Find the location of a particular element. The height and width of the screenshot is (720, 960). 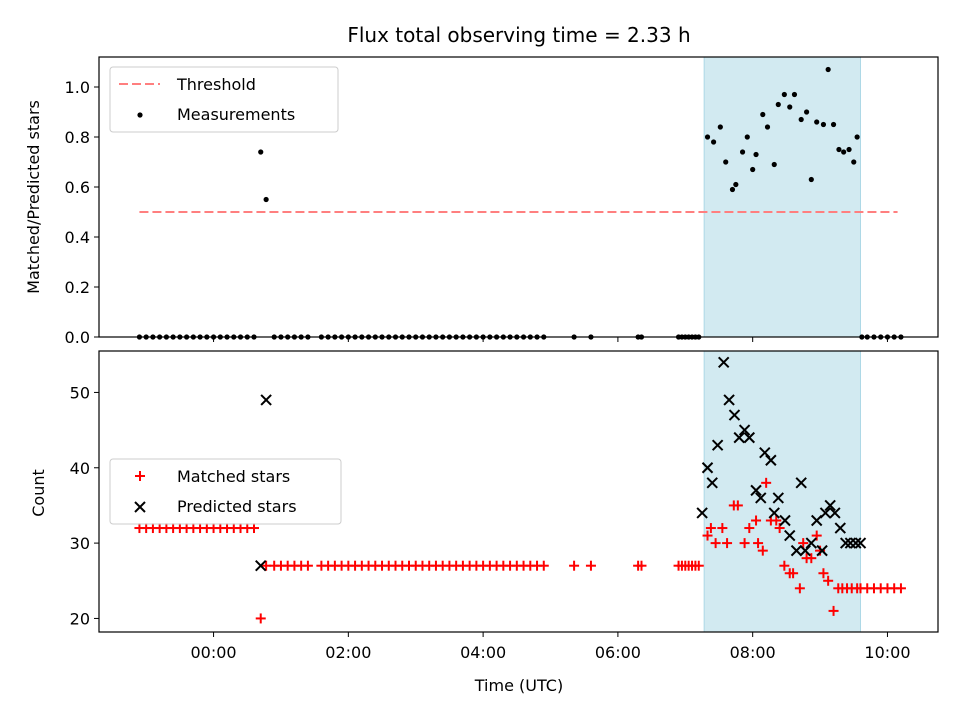

chart-title: Flux total observing time = 2.33 h is located at coordinates (518, 35).